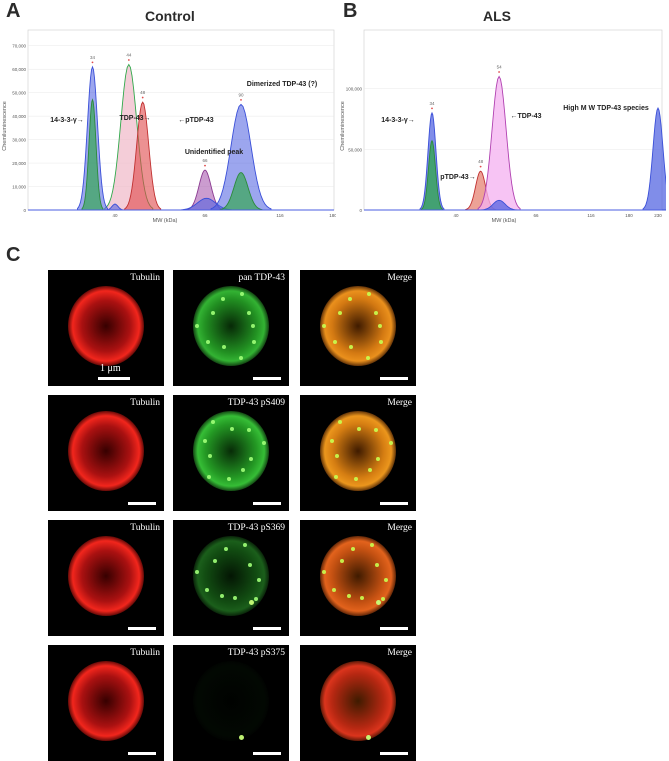 The image size is (669, 761). What do you see at coordinates (241, 94) in the screenshot?
I see `peak-mw-label: 90` at bounding box center [241, 94].